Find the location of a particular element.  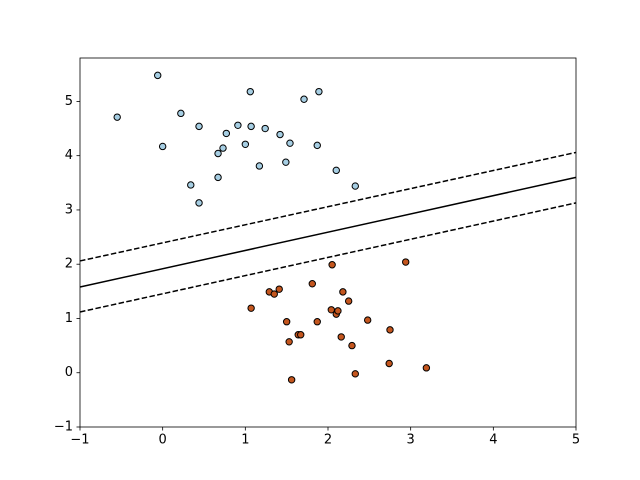

y-tick-label: 0 is located at coordinates (69, 372).